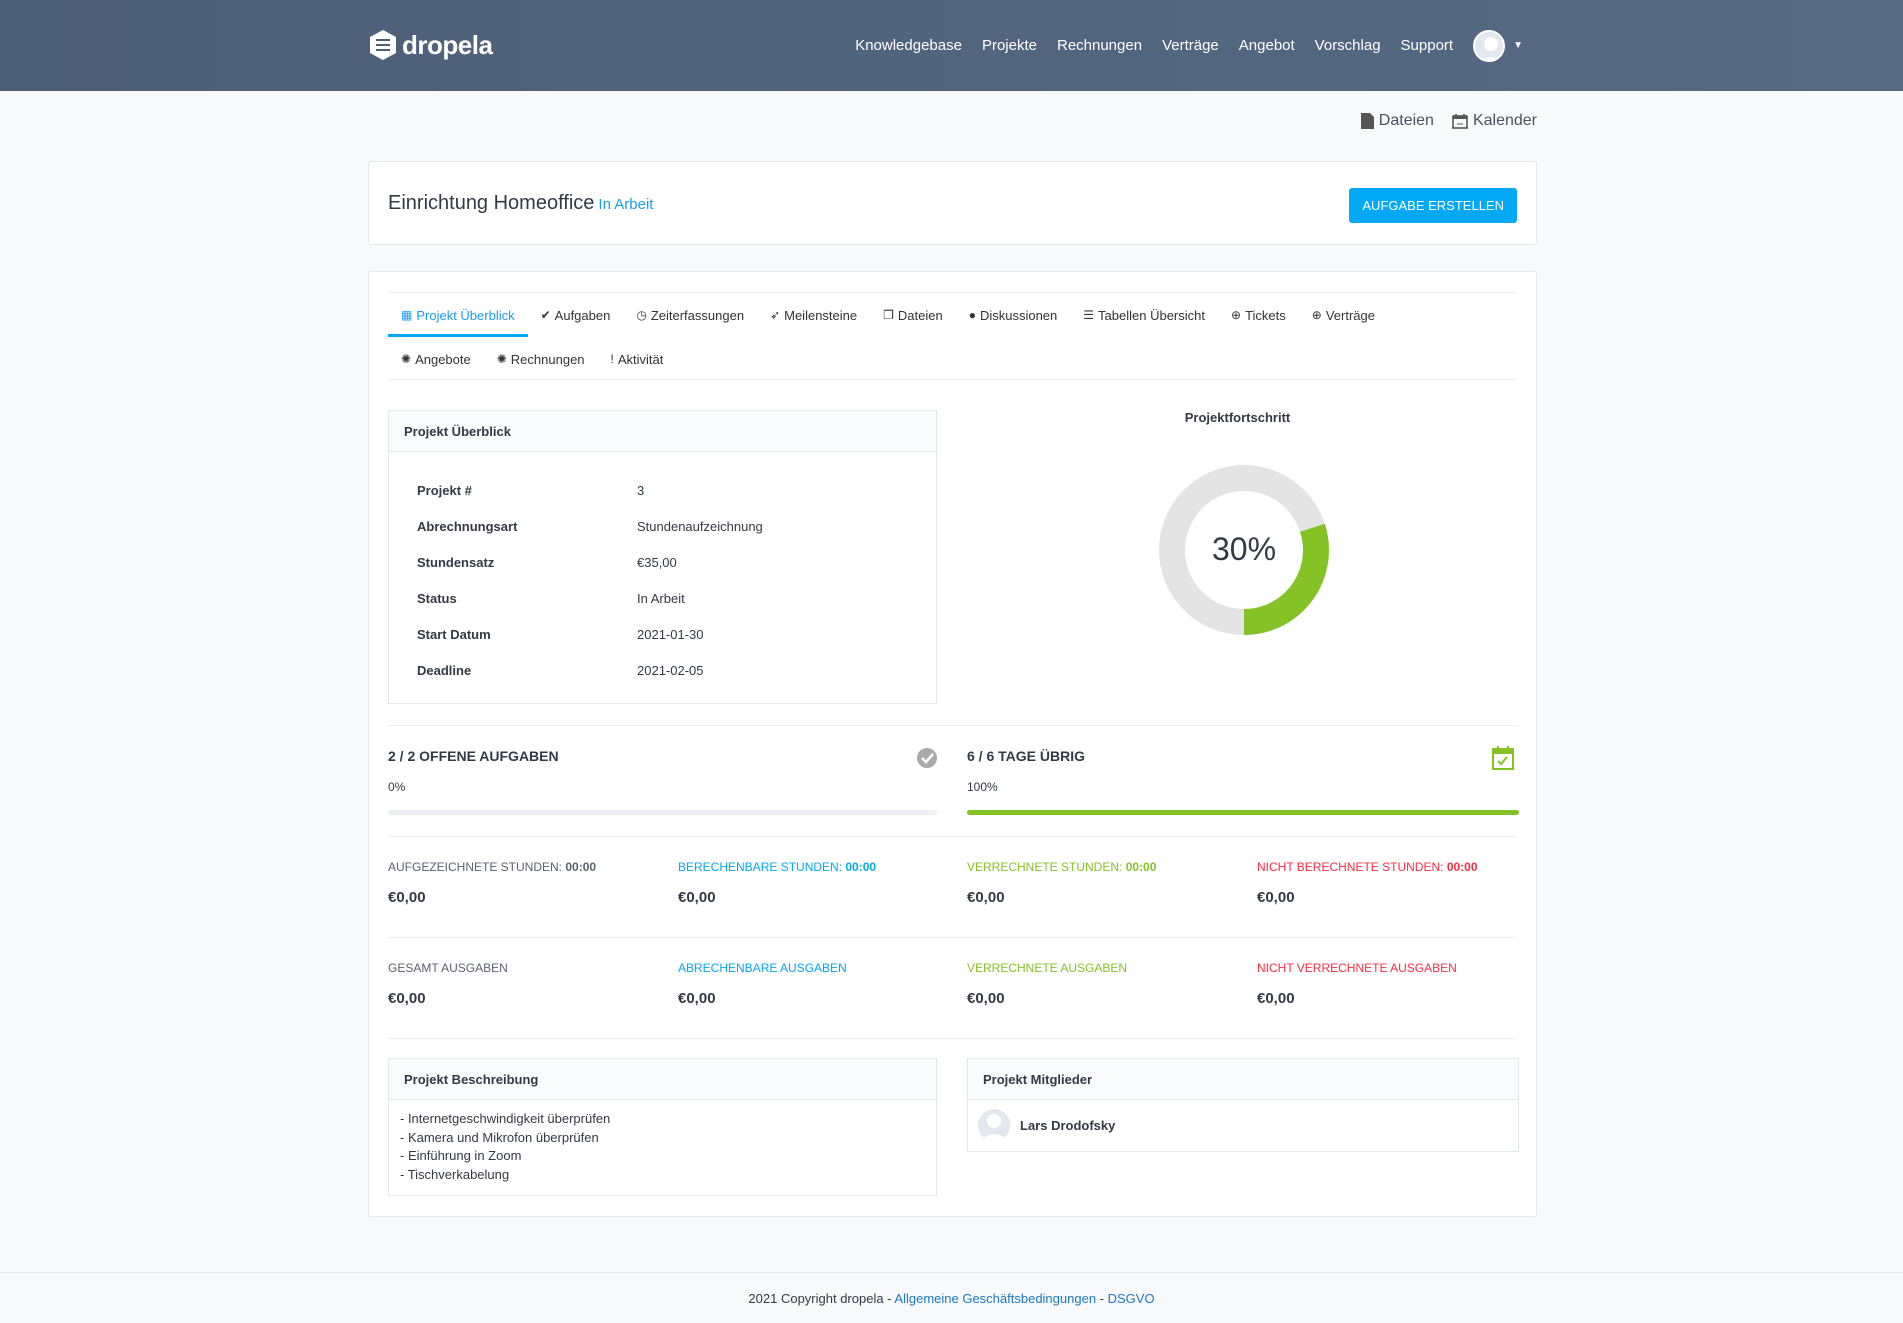  What do you see at coordinates (454, 634) in the screenshot?
I see `row-label: Start Datum` at bounding box center [454, 634].